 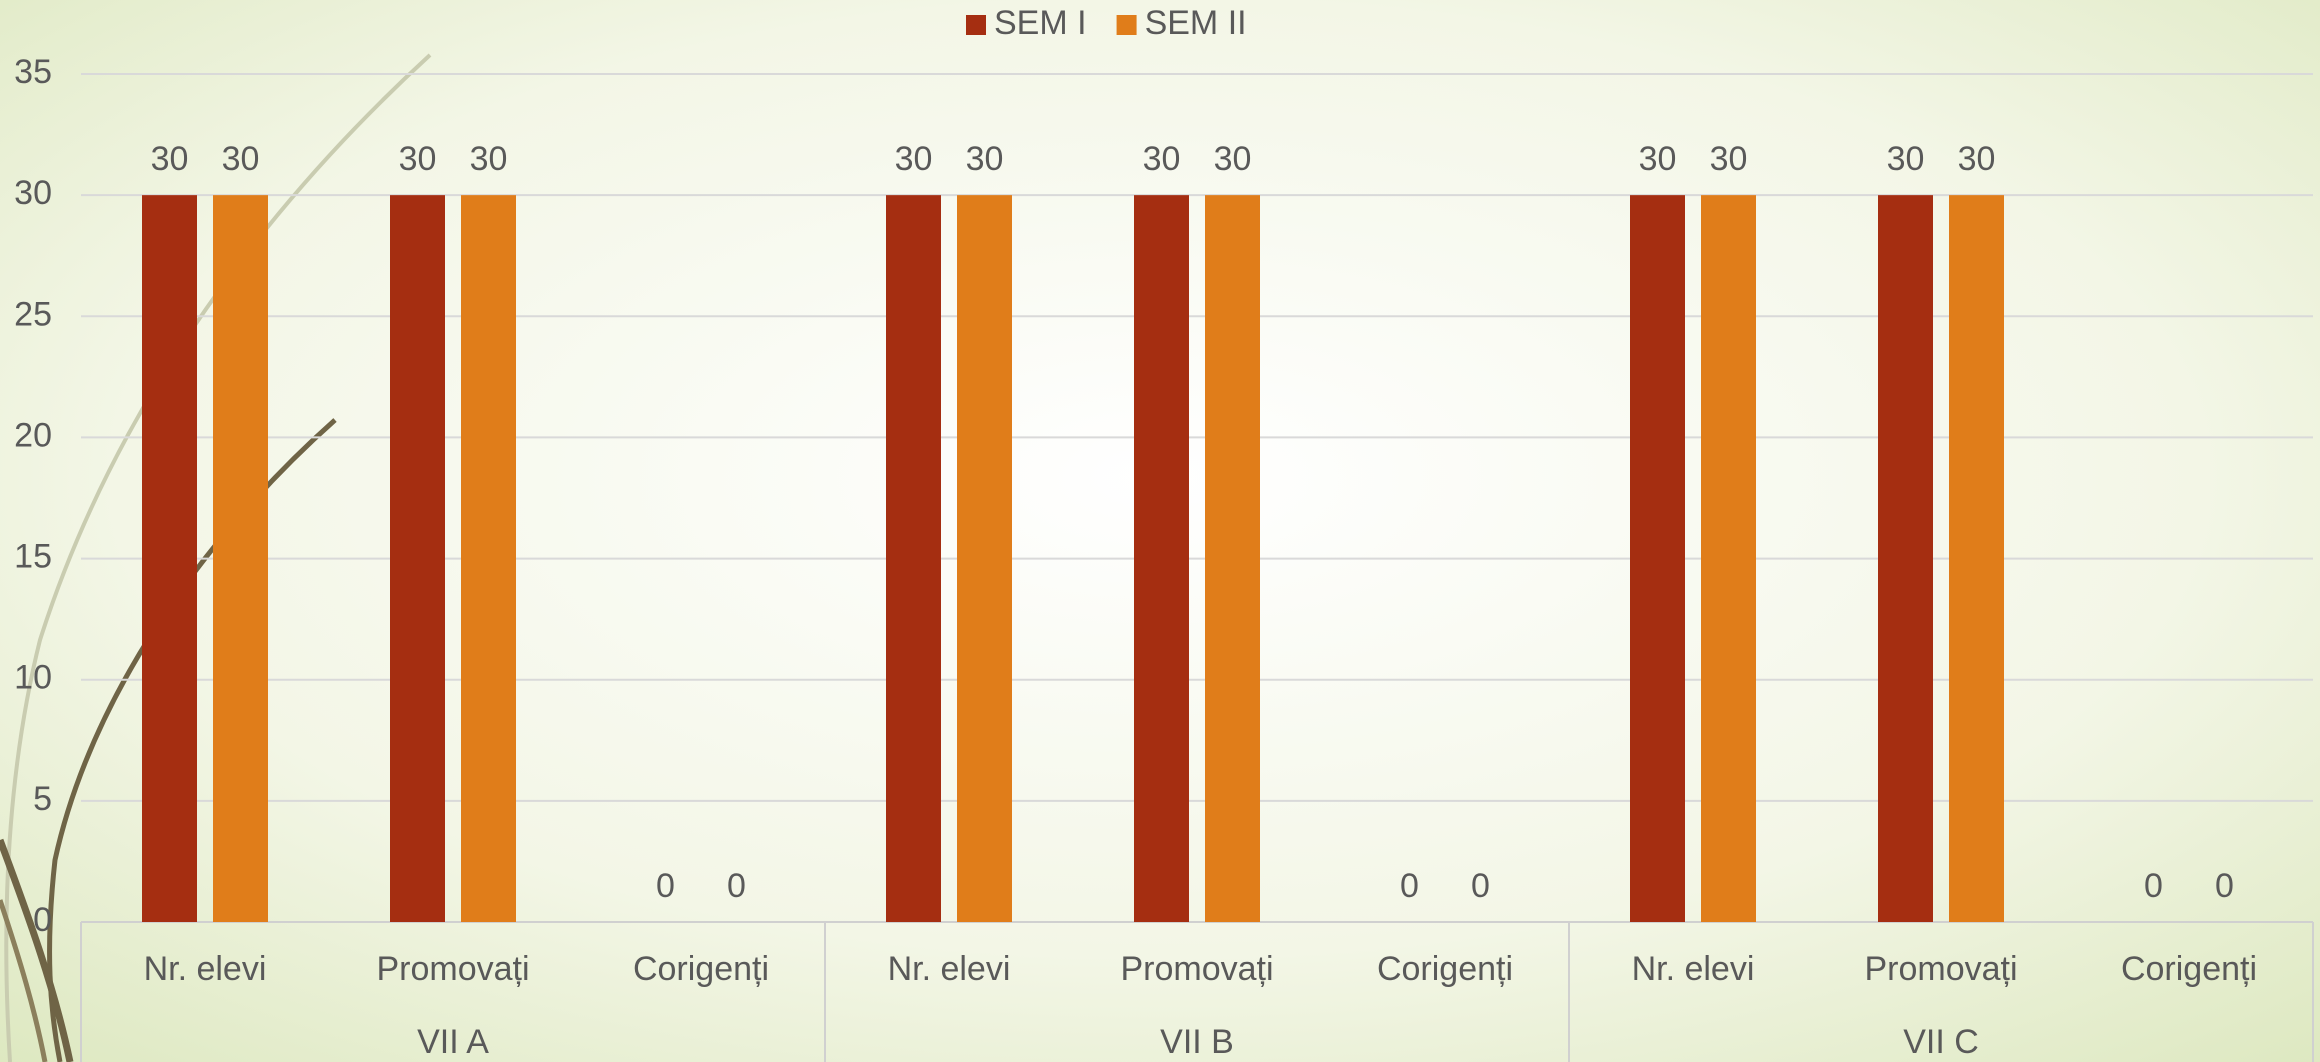 What do you see at coordinates (1197, 1042) in the screenshot?
I see `group-label: VII B` at bounding box center [1197, 1042].